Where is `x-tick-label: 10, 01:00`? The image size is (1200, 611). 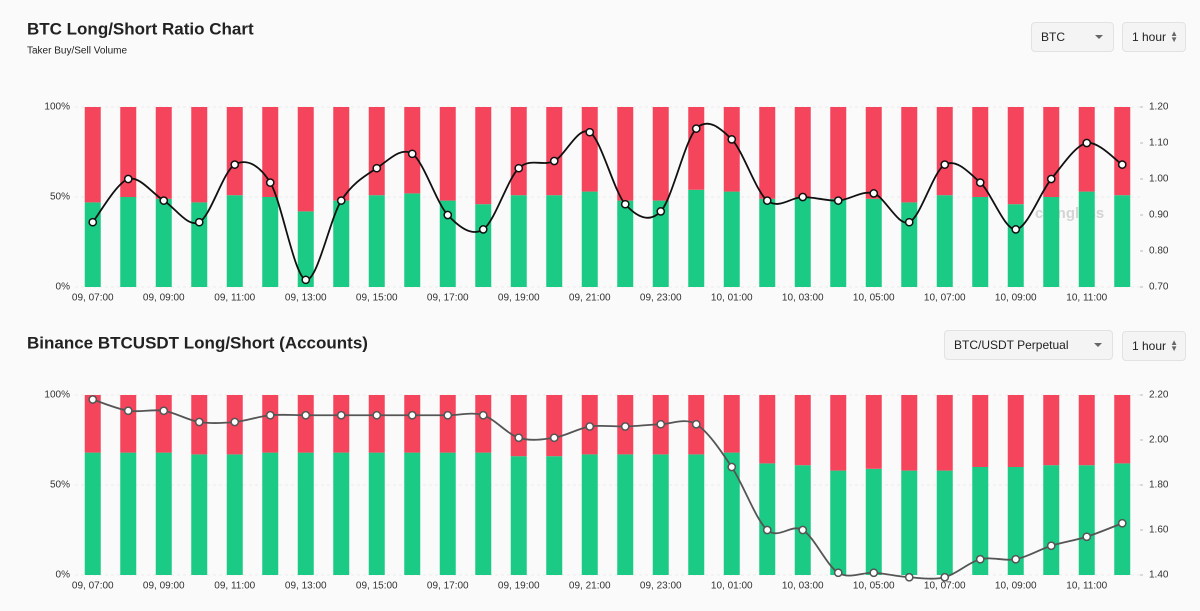 x-tick-label: 10, 01:00 is located at coordinates (732, 298).